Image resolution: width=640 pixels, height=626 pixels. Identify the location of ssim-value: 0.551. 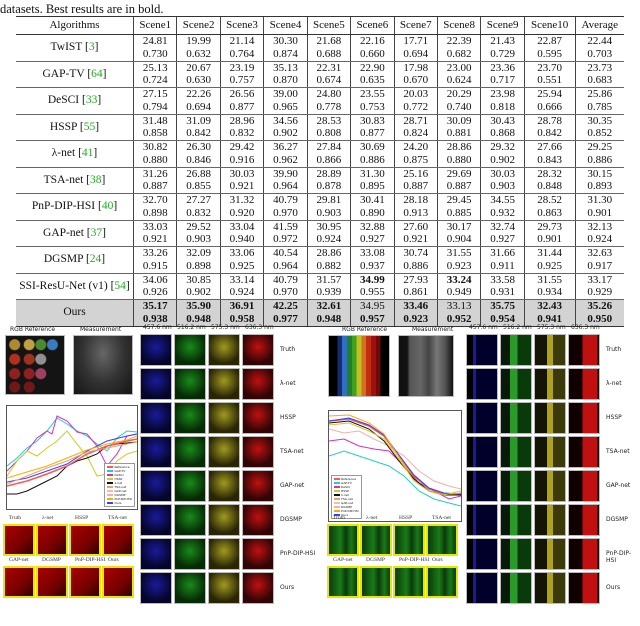
(550, 80).